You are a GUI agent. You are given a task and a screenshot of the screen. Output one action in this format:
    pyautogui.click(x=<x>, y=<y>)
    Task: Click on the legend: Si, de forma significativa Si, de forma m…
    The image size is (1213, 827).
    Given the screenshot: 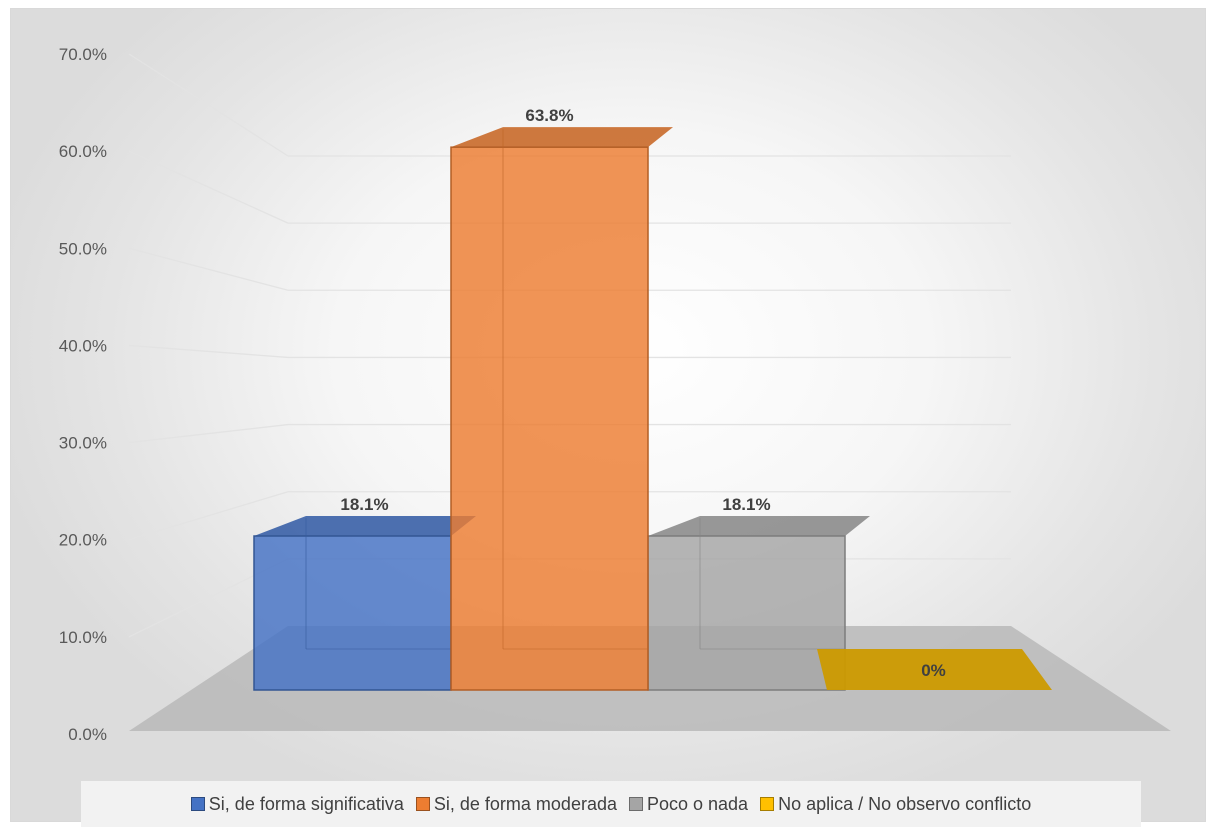 What is the action you would take?
    pyautogui.click(x=611, y=804)
    